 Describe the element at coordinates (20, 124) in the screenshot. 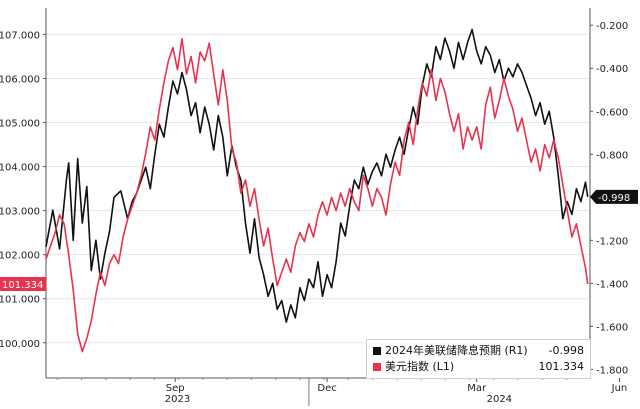

I see `left-tick-label: 105.000` at that location.